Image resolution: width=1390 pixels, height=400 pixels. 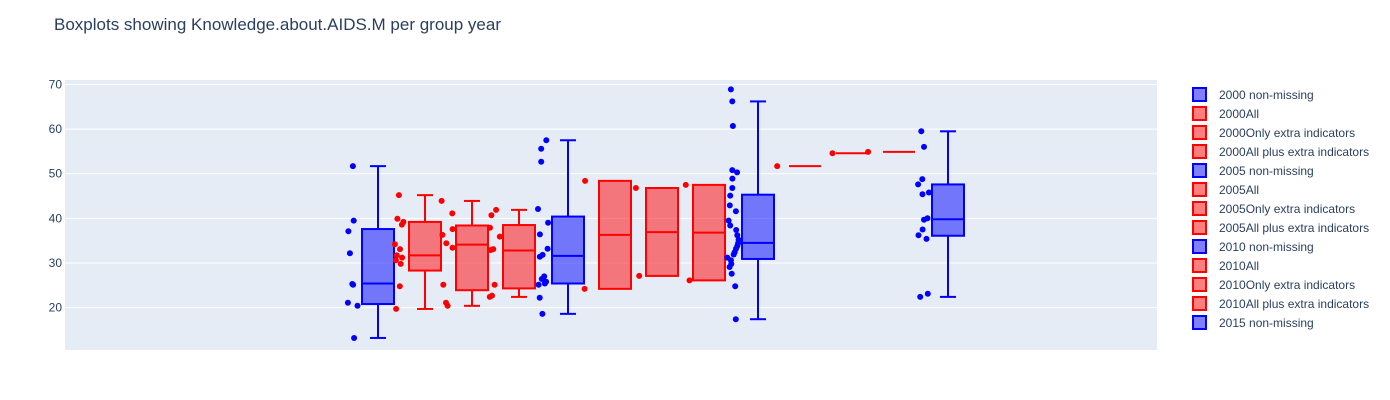 I want to click on legend-item: 2010 non-missing, so click(x=1253, y=246).